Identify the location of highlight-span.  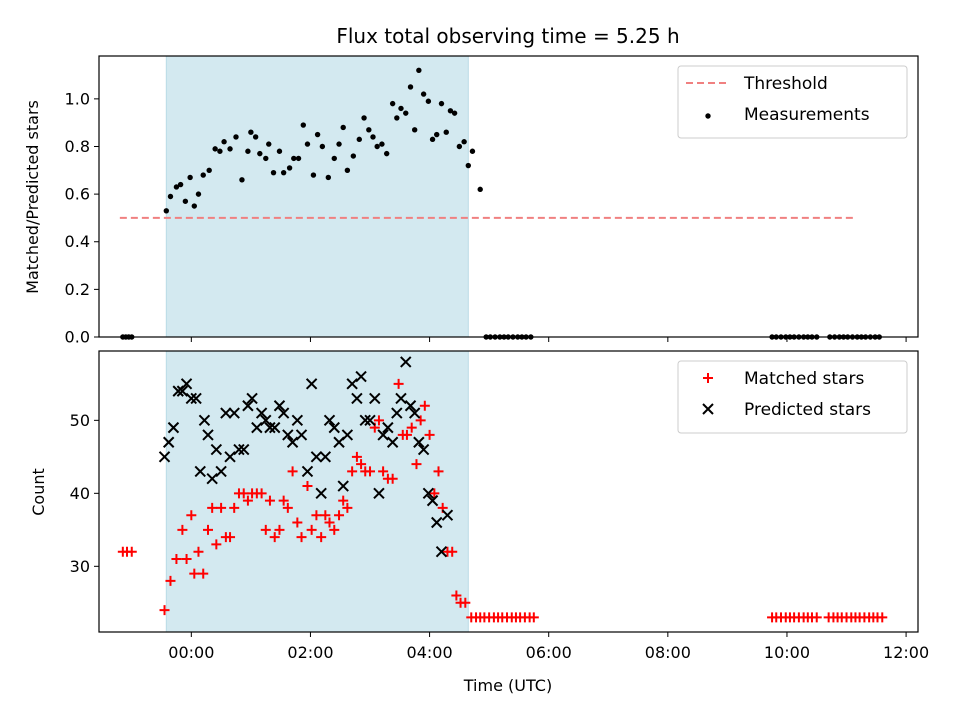
(317, 196).